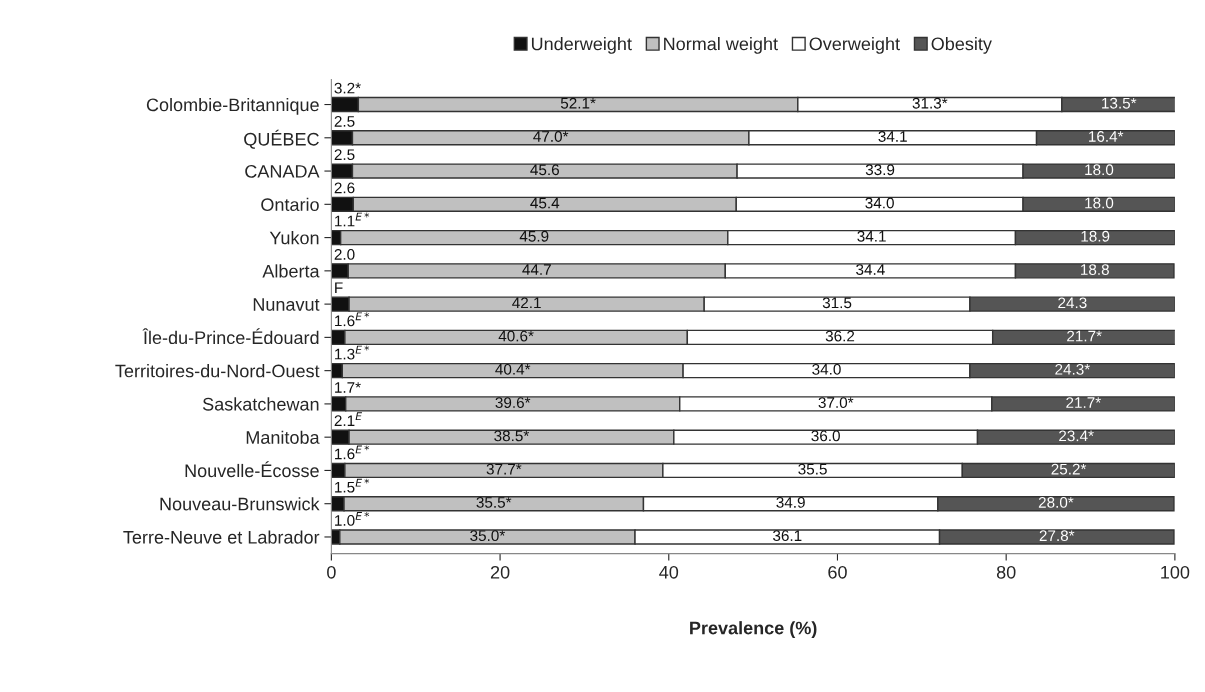 This screenshot has height=692, width=1205. Describe the element at coordinates (880, 170) in the screenshot. I see `data-label: 33.9` at that location.